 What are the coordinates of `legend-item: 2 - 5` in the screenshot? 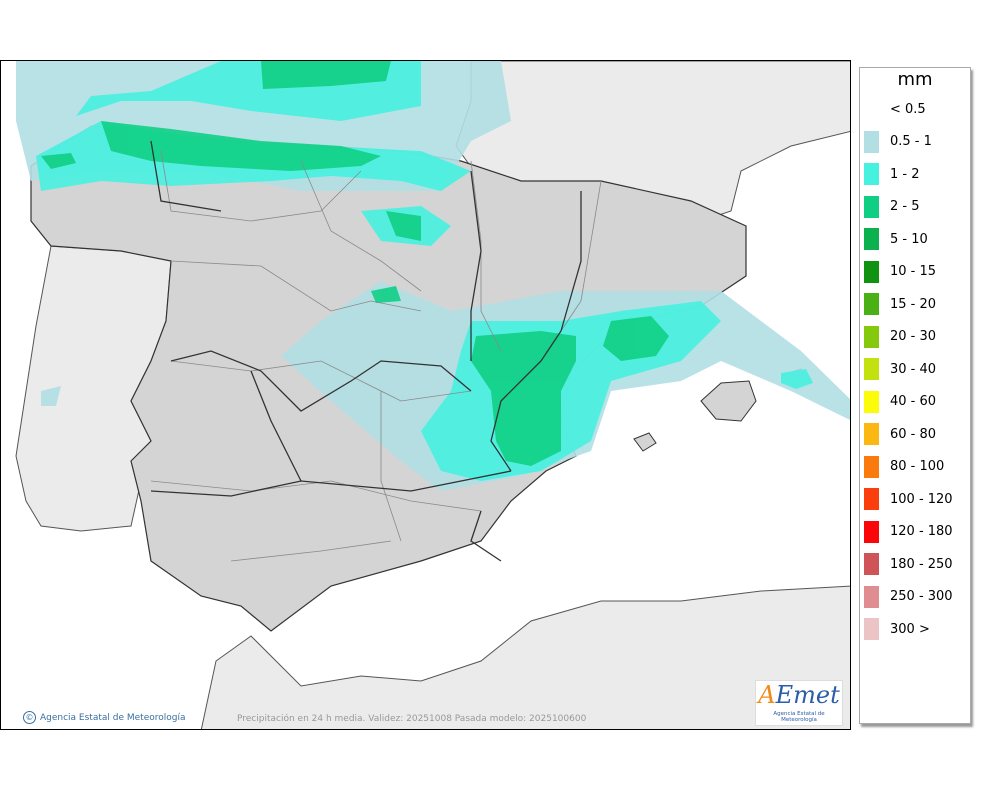 It's located at (892, 206).